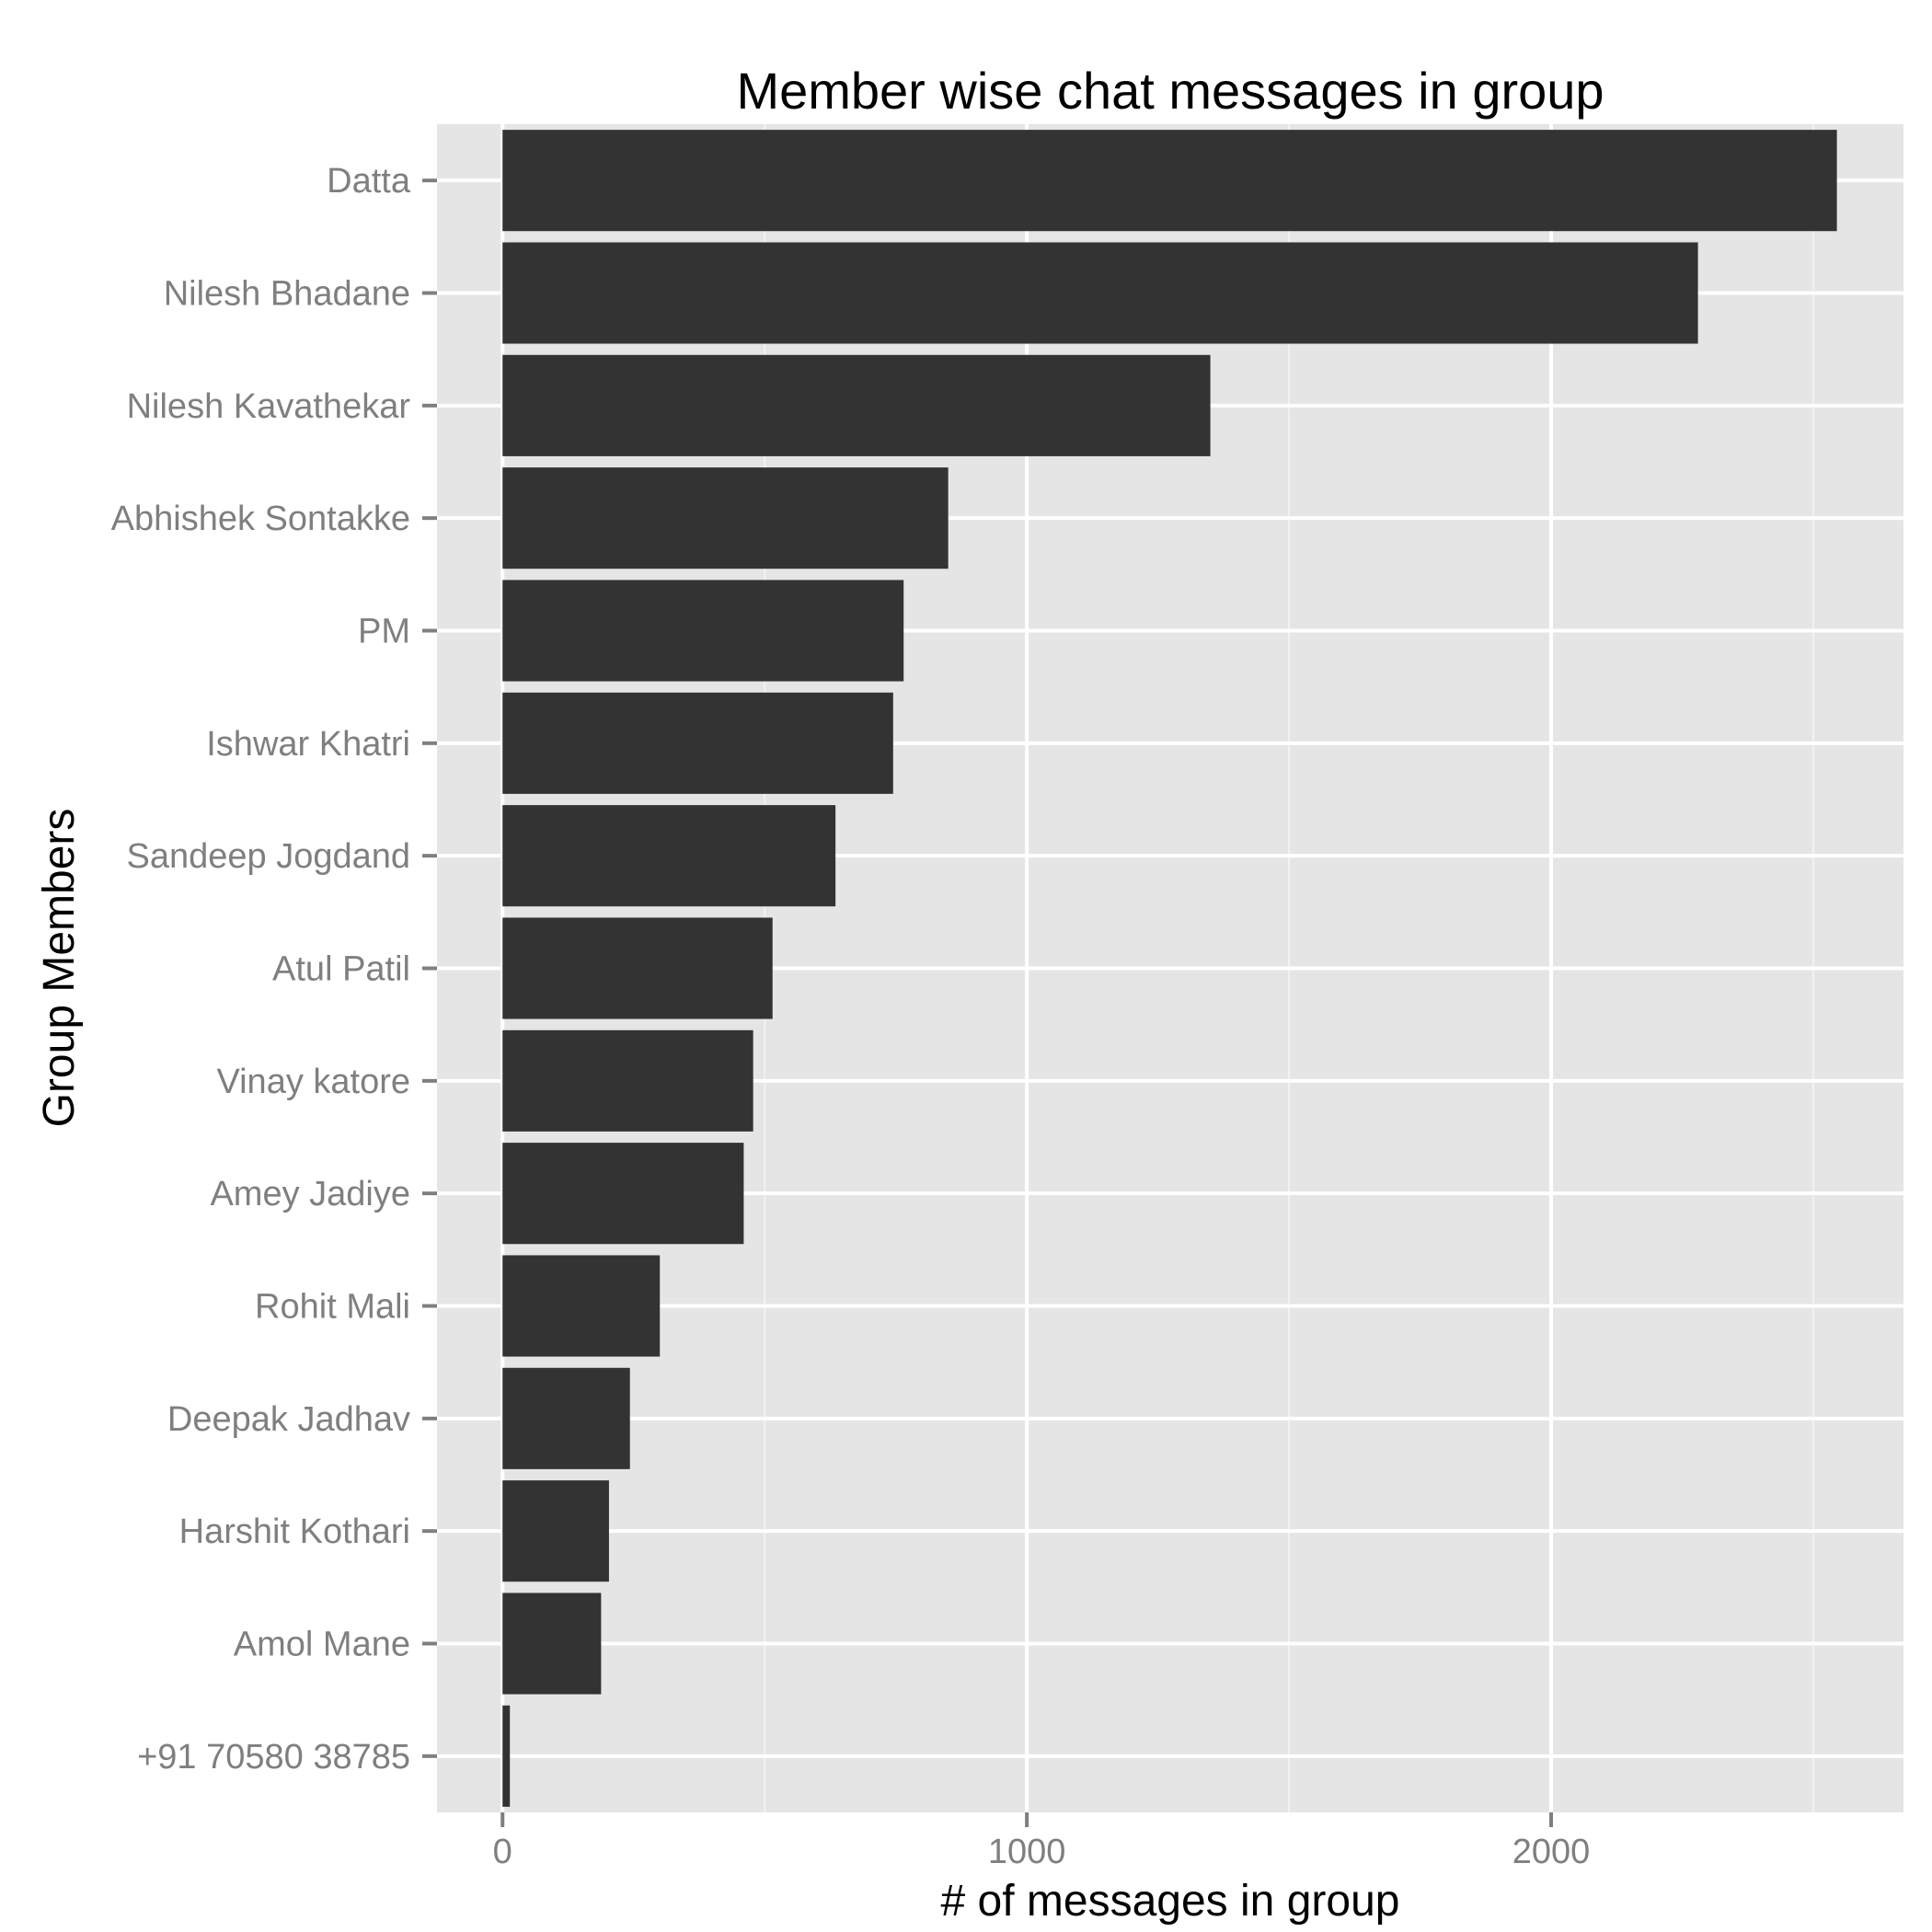 The image size is (1932, 1932). Describe the element at coordinates (288, 1419) in the screenshot. I see `y-tick-label: Deepak Jadhav` at that location.